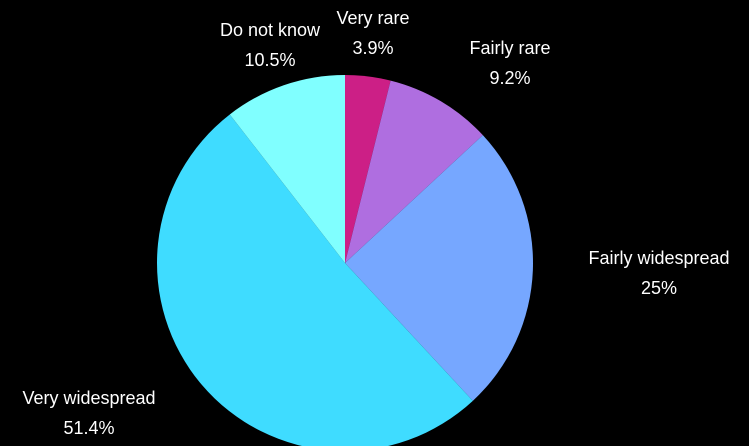  Describe the element at coordinates (287, 169) in the screenshot. I see `pie-slice-do-not-know` at that location.